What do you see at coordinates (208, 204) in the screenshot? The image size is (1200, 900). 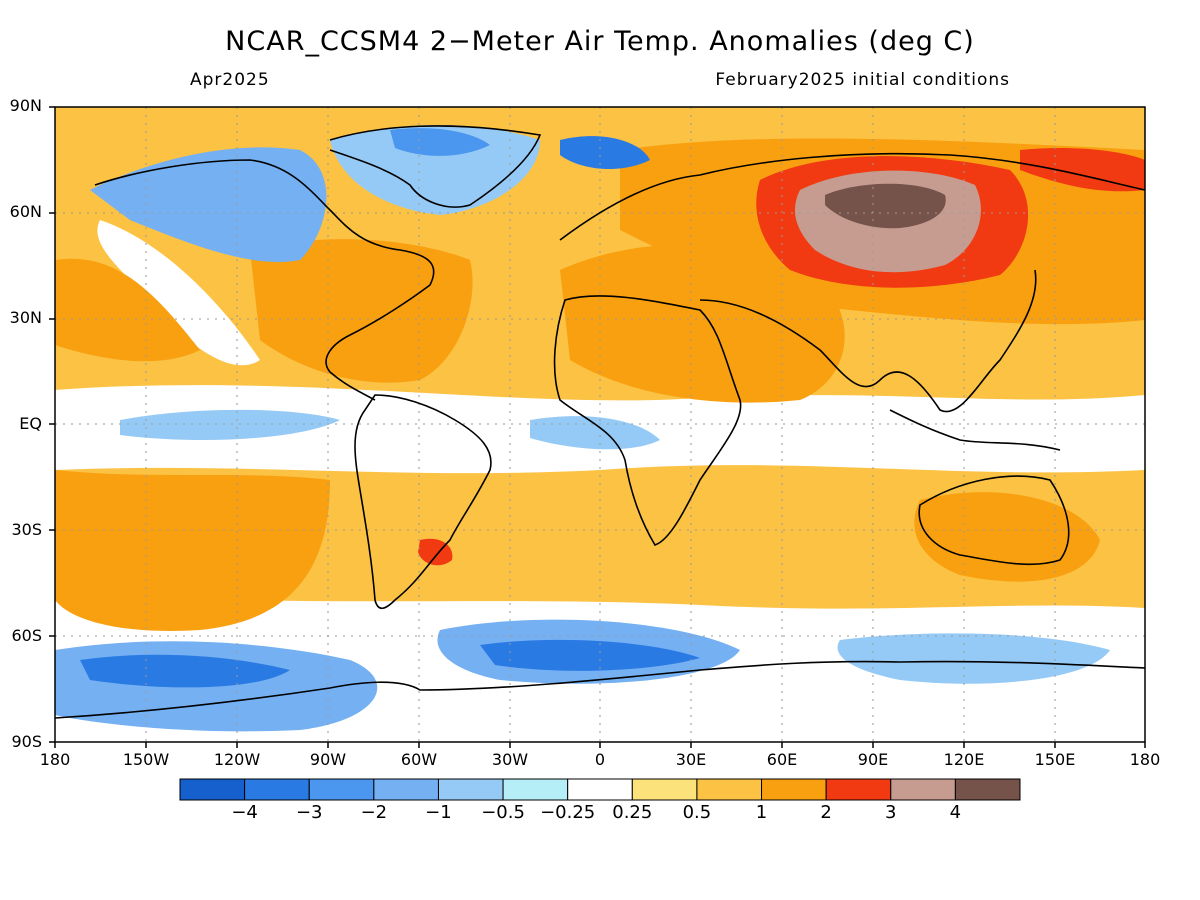 I see `canada-cold` at bounding box center [208, 204].